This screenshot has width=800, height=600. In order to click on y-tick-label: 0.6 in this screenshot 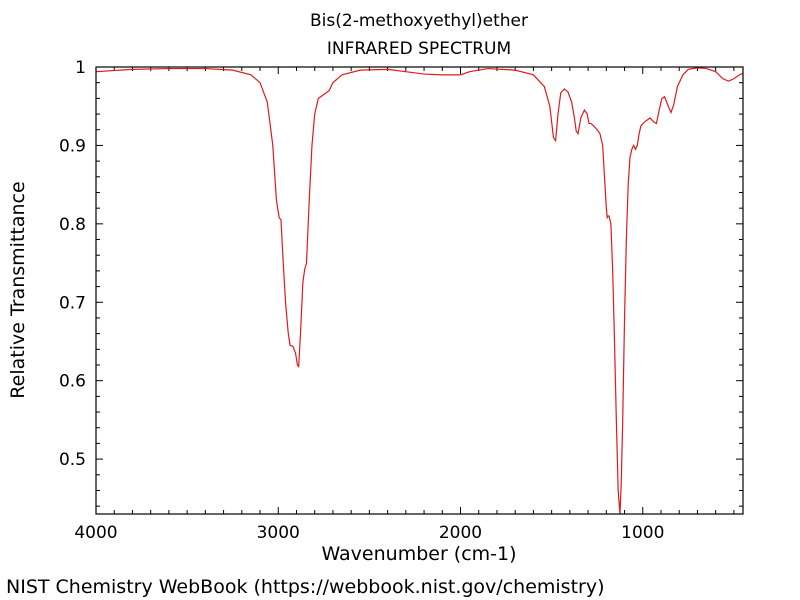, I will do `click(72, 382)`.